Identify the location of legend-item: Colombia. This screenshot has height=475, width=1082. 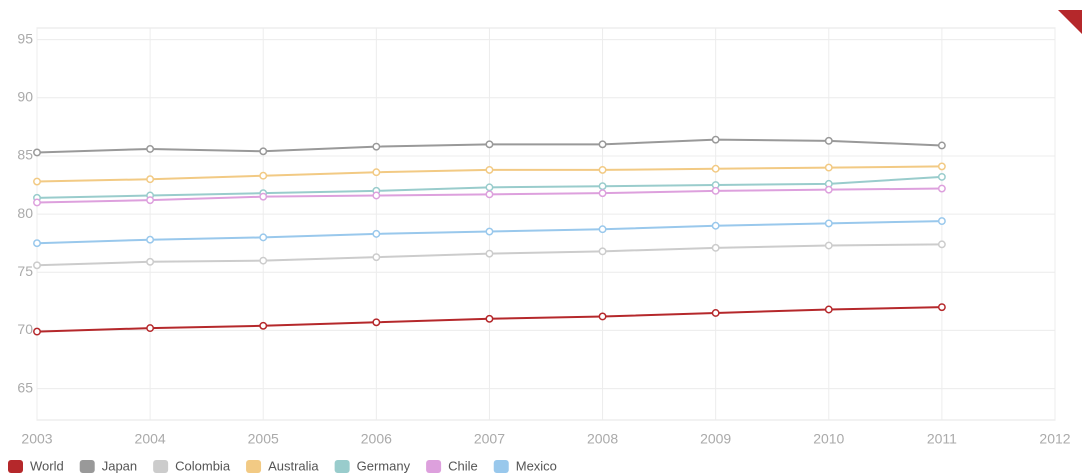
(192, 465).